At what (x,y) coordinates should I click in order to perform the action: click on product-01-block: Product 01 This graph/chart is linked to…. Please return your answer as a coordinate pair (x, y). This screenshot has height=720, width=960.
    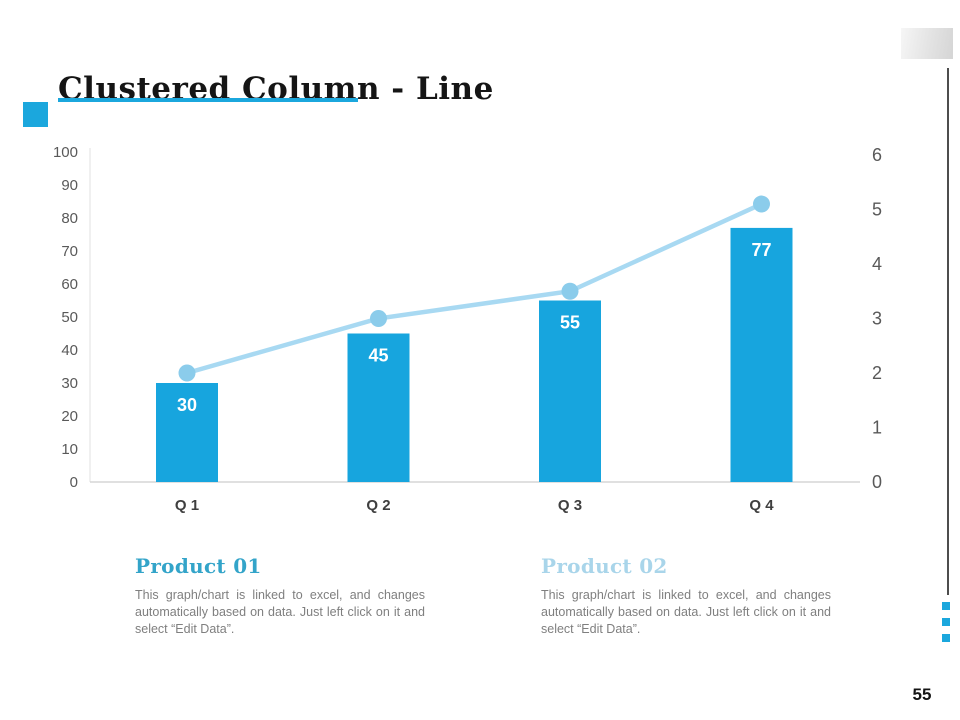
    Looking at the image, I should click on (285, 596).